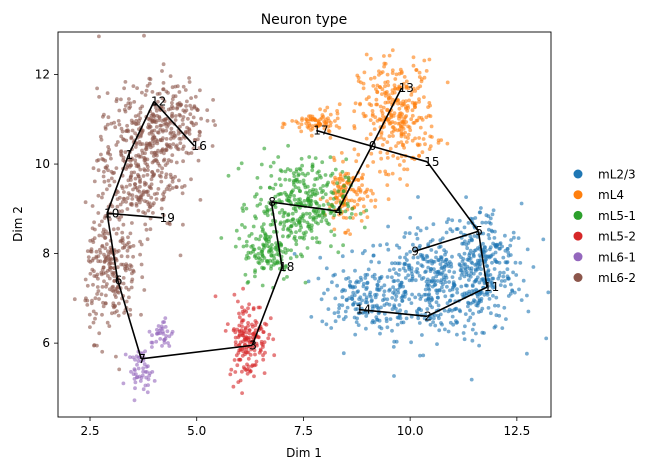  What do you see at coordinates (611, 195) in the screenshot?
I see `legend-label: mL4` at bounding box center [611, 195].